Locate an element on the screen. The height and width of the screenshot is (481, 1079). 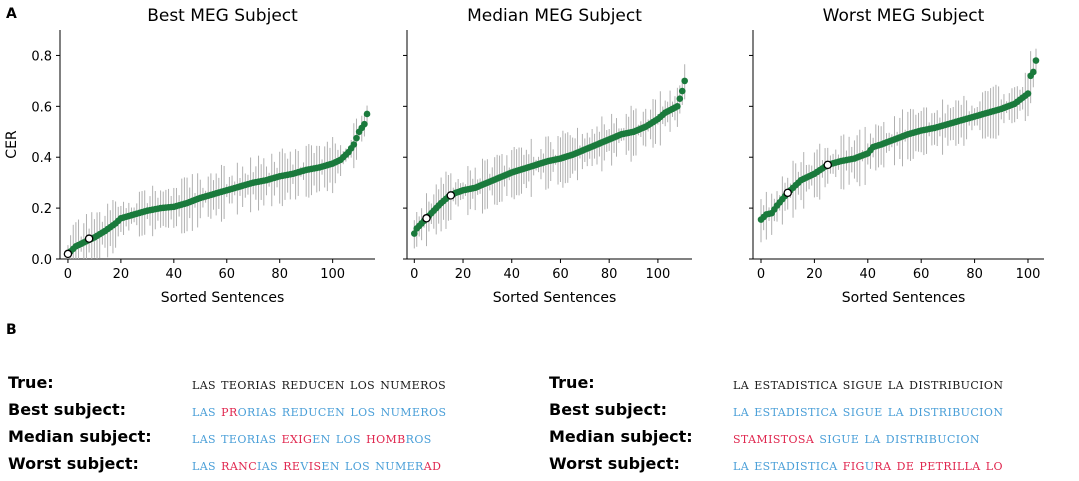
correct-segment: ORIAS REDUCEN LOS NUMEROS is located at coordinates (342, 411).